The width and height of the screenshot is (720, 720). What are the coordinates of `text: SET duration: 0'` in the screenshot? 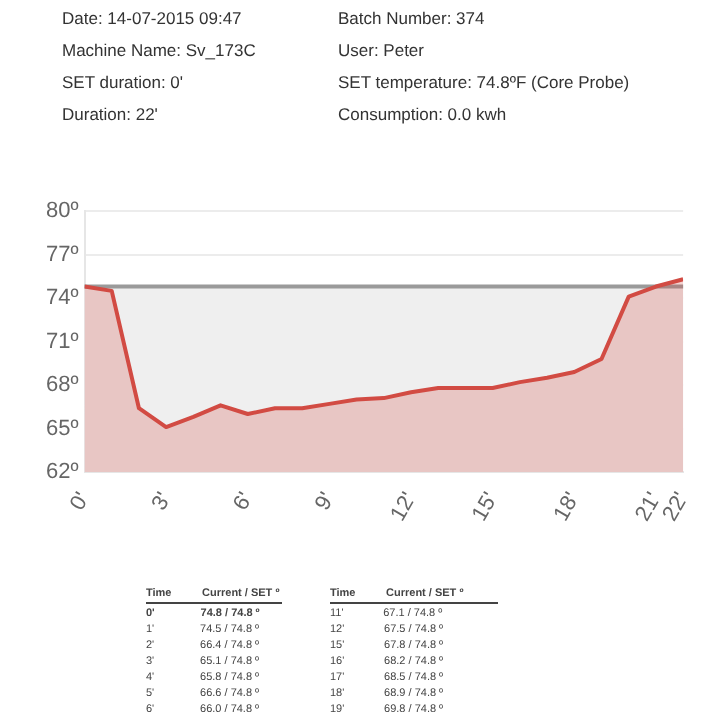 It's located at (124, 82).